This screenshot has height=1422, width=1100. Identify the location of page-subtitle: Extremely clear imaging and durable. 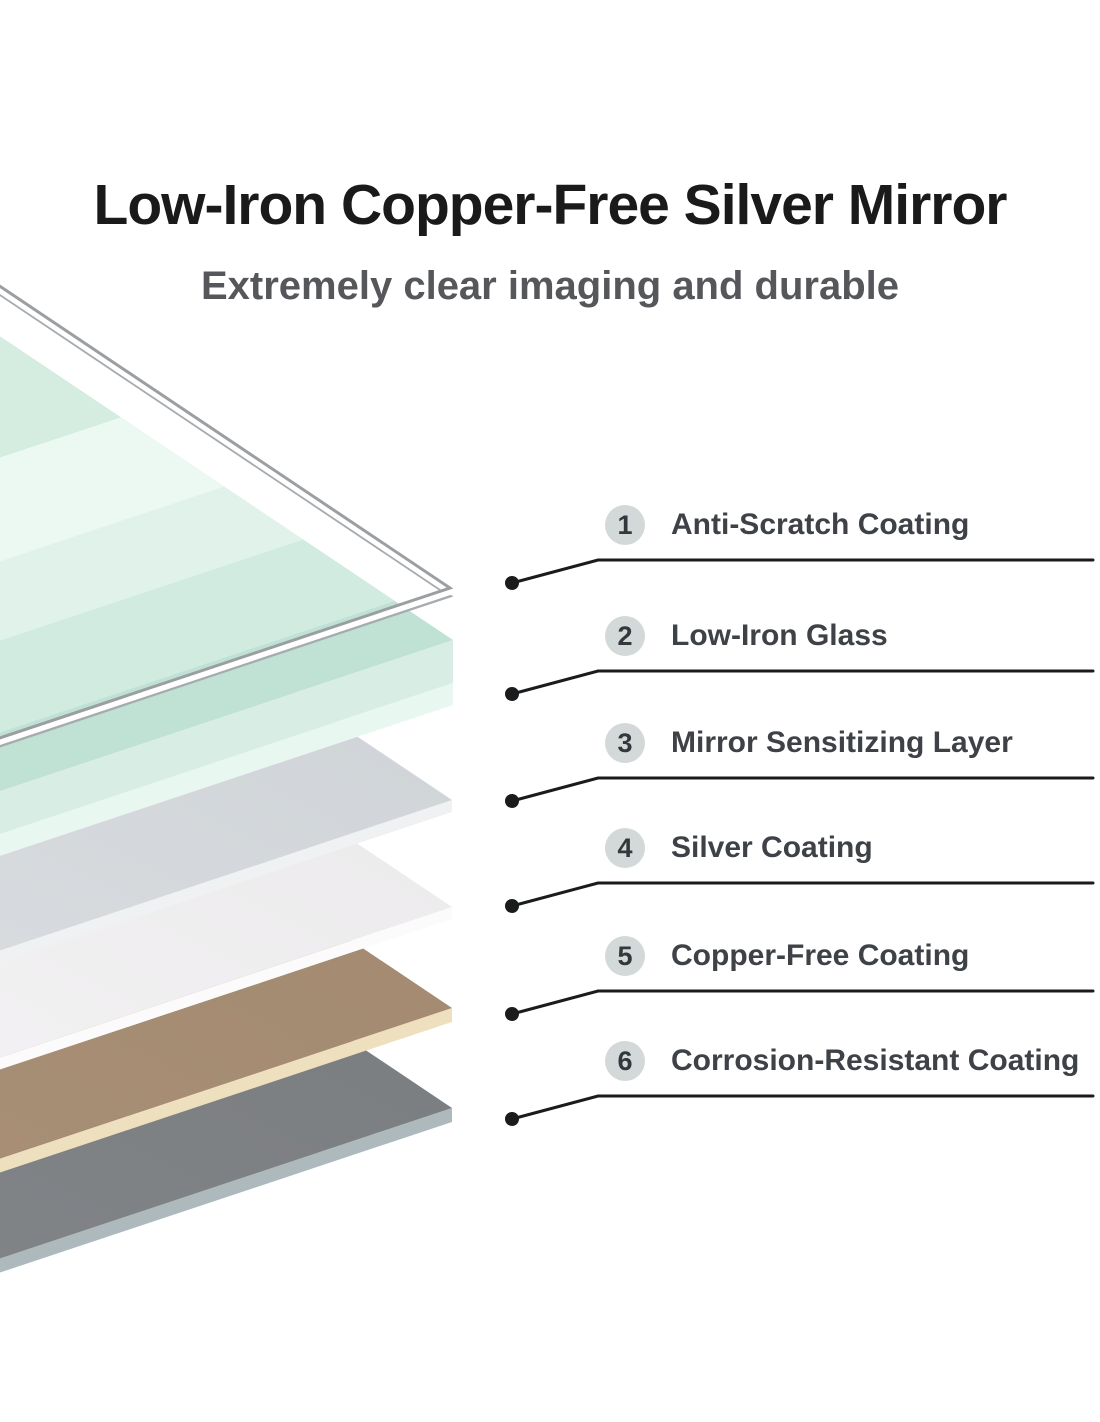
(550, 286).